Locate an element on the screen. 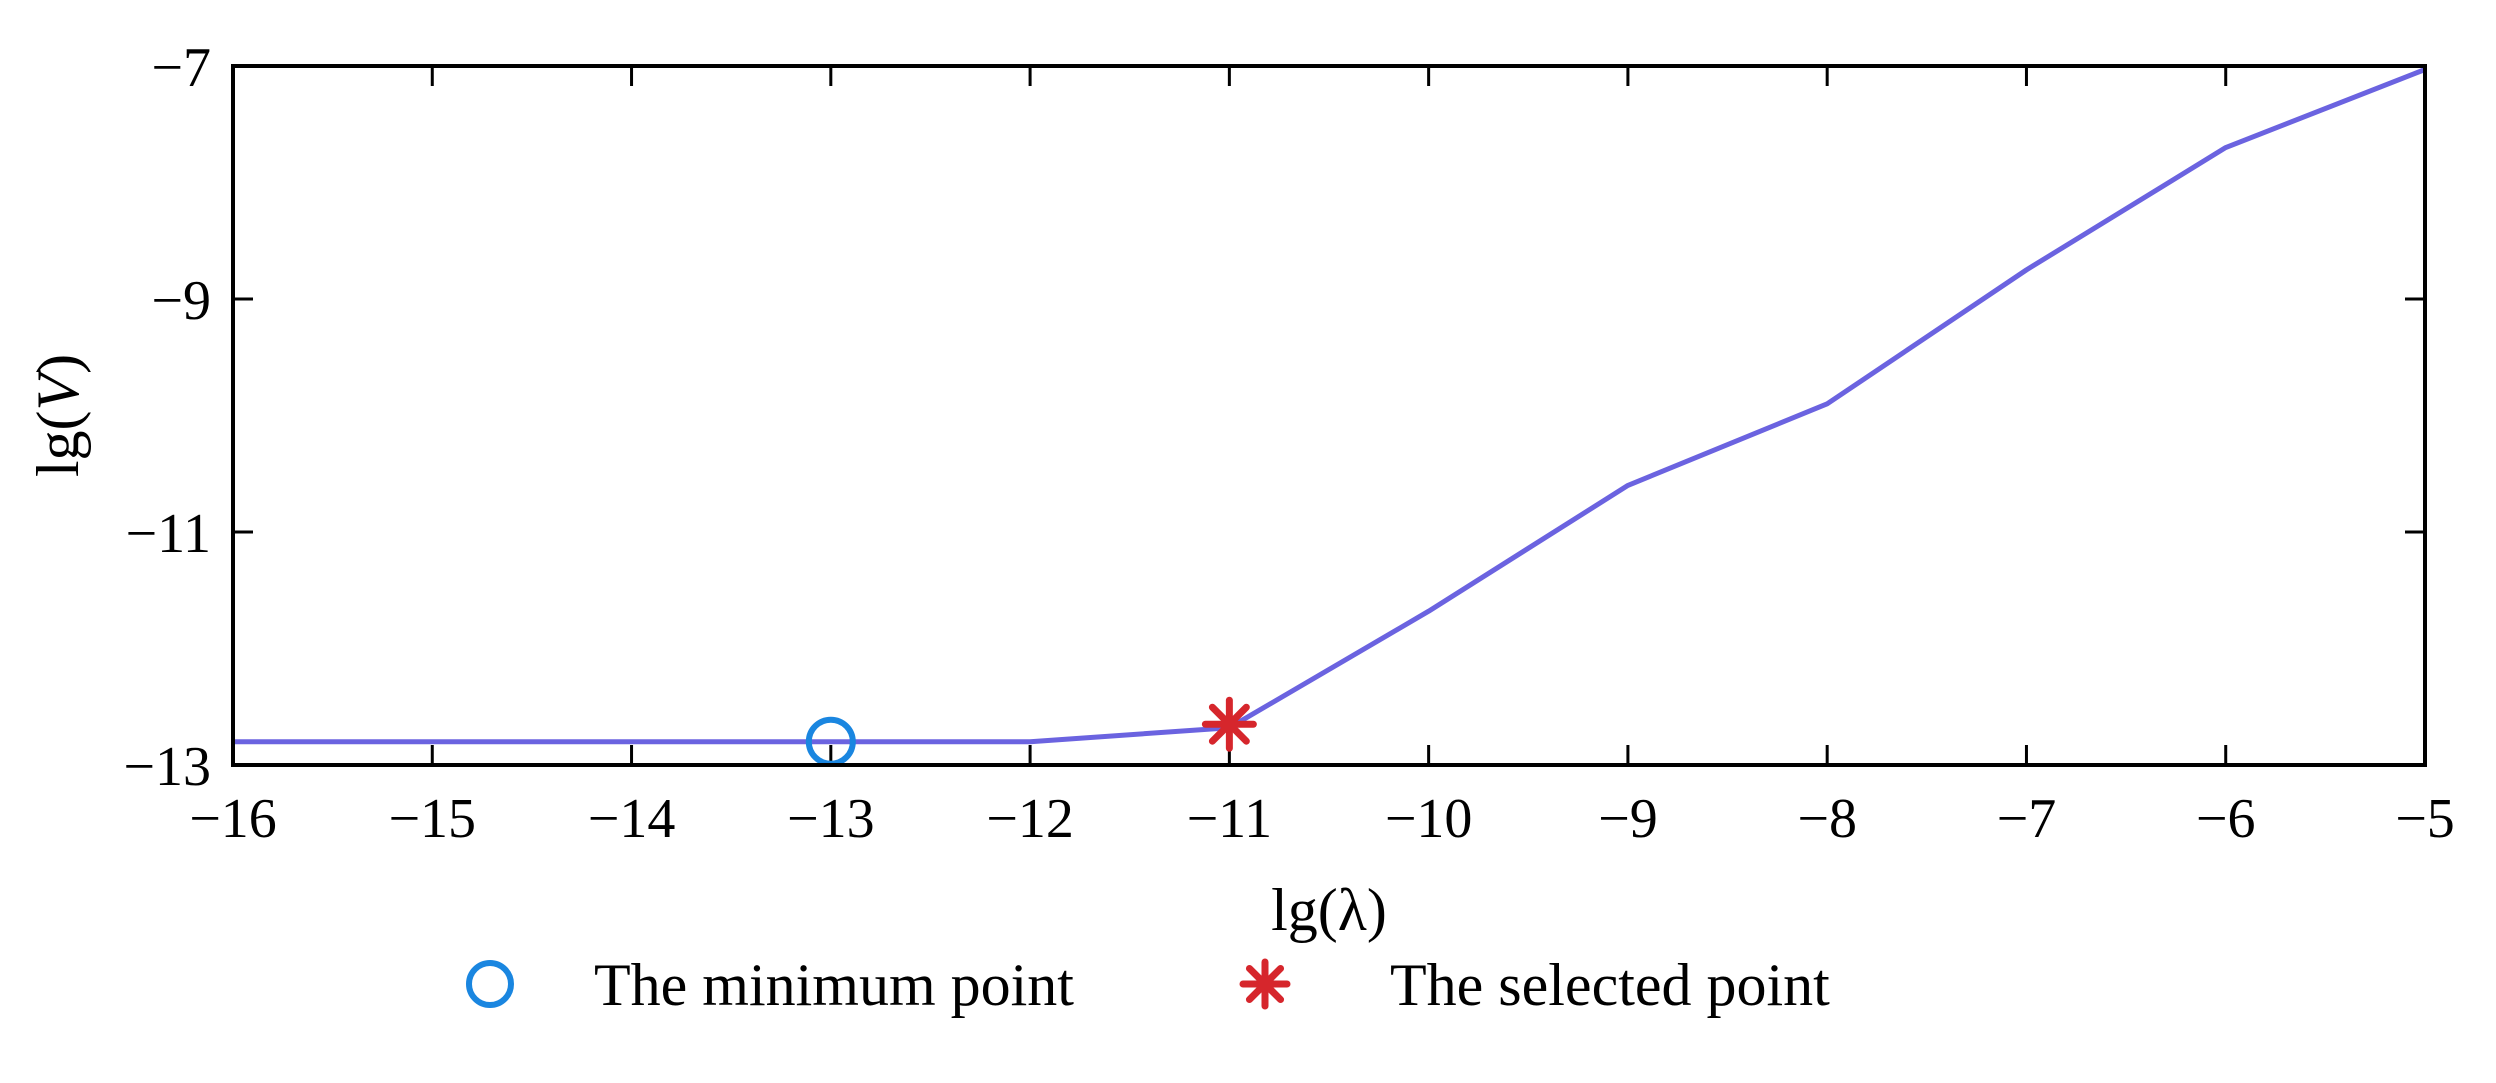 The height and width of the screenshot is (1083, 2496). x-axis-label: lg(λ) is located at coordinates (1329, 910).